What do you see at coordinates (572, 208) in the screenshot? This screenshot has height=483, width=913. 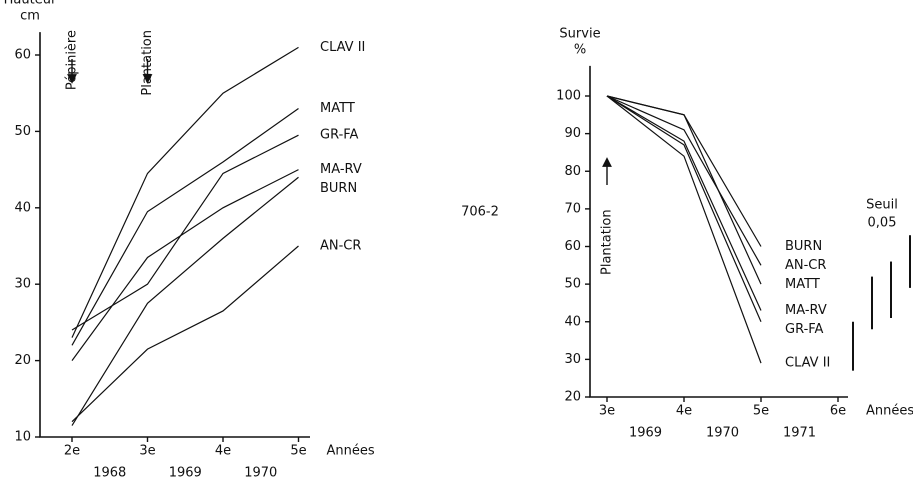 I see `y-tick-label: 70` at bounding box center [572, 208].